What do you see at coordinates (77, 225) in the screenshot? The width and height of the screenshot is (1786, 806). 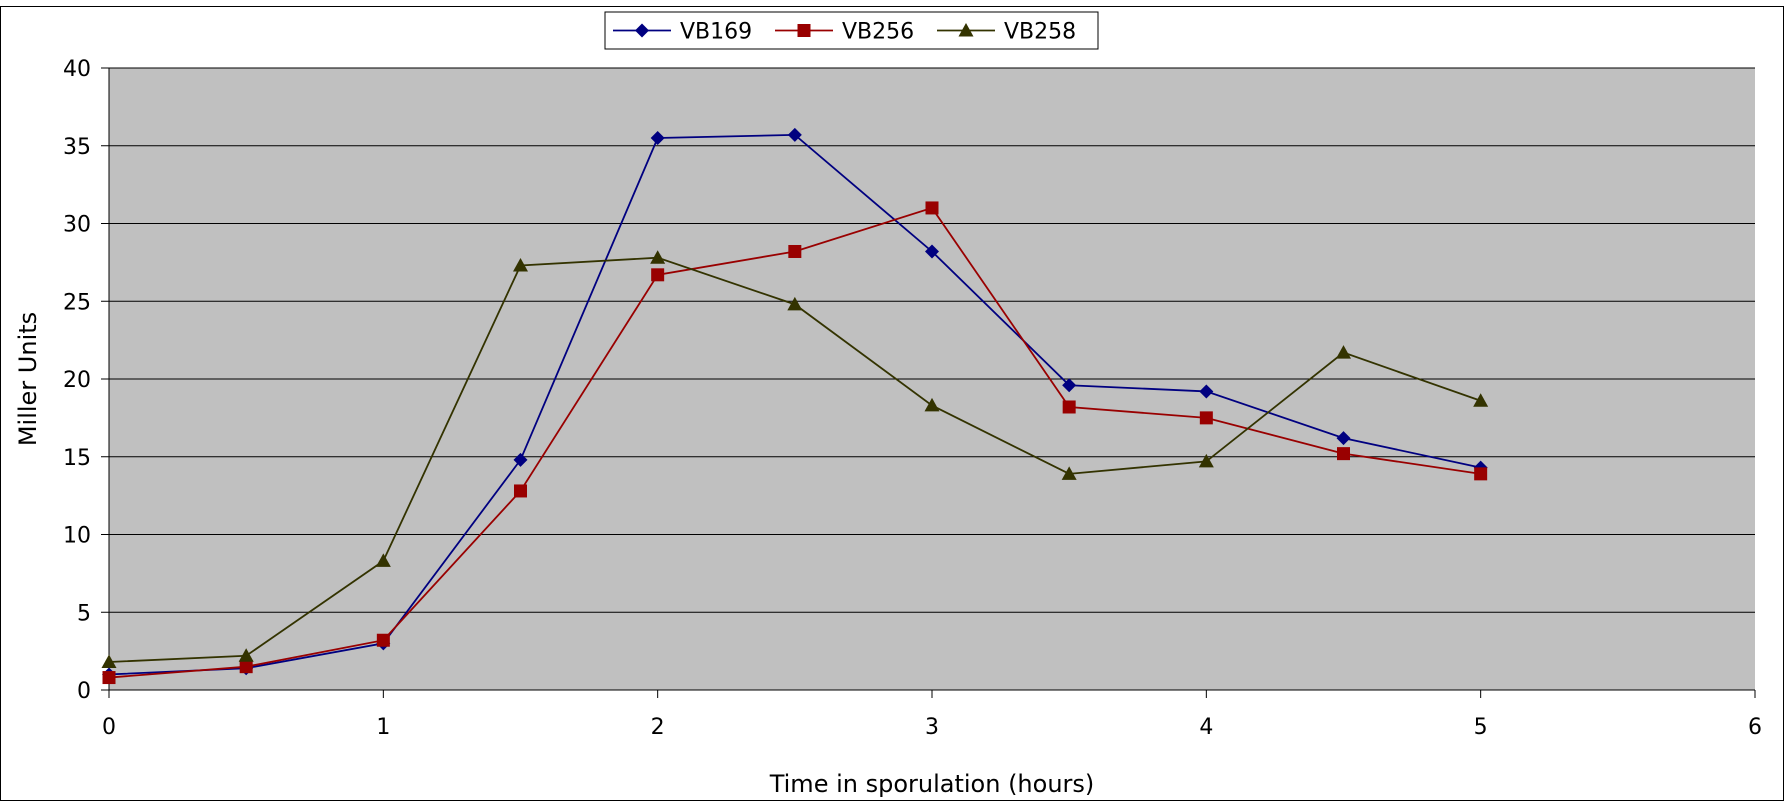 I see `y-tick-label: 30` at bounding box center [77, 225].